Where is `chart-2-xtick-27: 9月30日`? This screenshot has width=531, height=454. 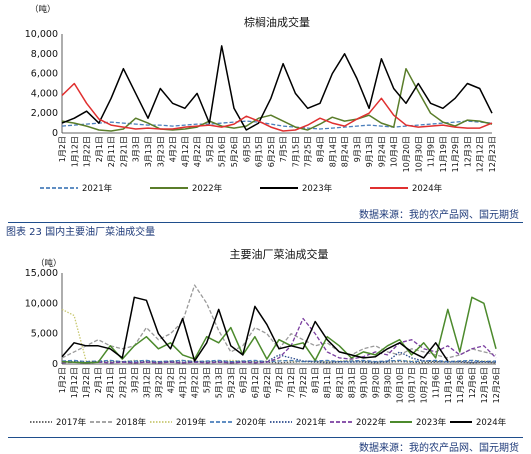
chart-2-xtick-27: 9月30日 is located at coordinates (388, 382).